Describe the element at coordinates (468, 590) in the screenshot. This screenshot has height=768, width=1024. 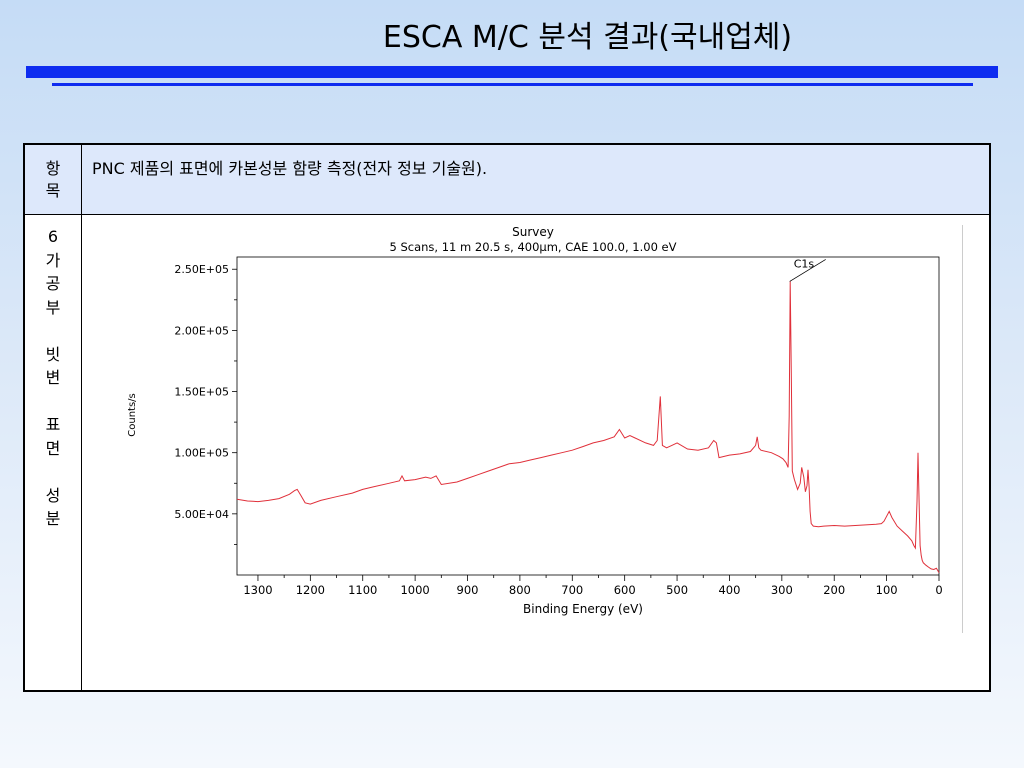
I see `x-tick-label: 900` at that location.